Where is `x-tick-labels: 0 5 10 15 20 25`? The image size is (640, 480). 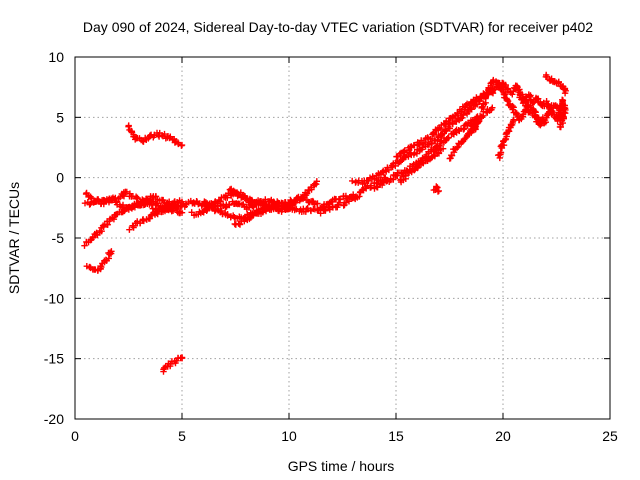
x-tick-labels: 0 5 10 15 20 25 is located at coordinates (344, 436).